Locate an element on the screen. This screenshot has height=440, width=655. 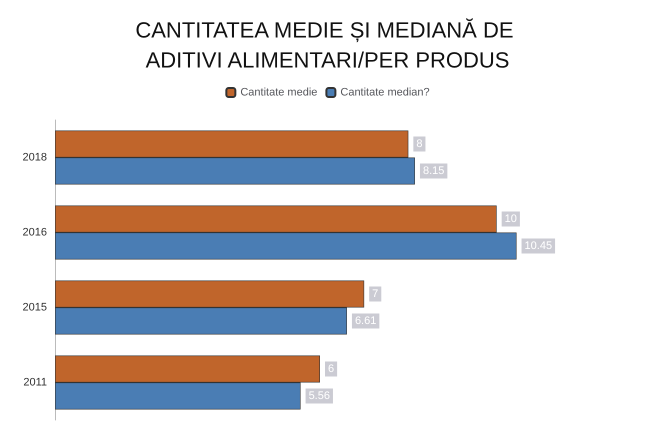
y-tick-label: 2011 is located at coordinates (35, 382).